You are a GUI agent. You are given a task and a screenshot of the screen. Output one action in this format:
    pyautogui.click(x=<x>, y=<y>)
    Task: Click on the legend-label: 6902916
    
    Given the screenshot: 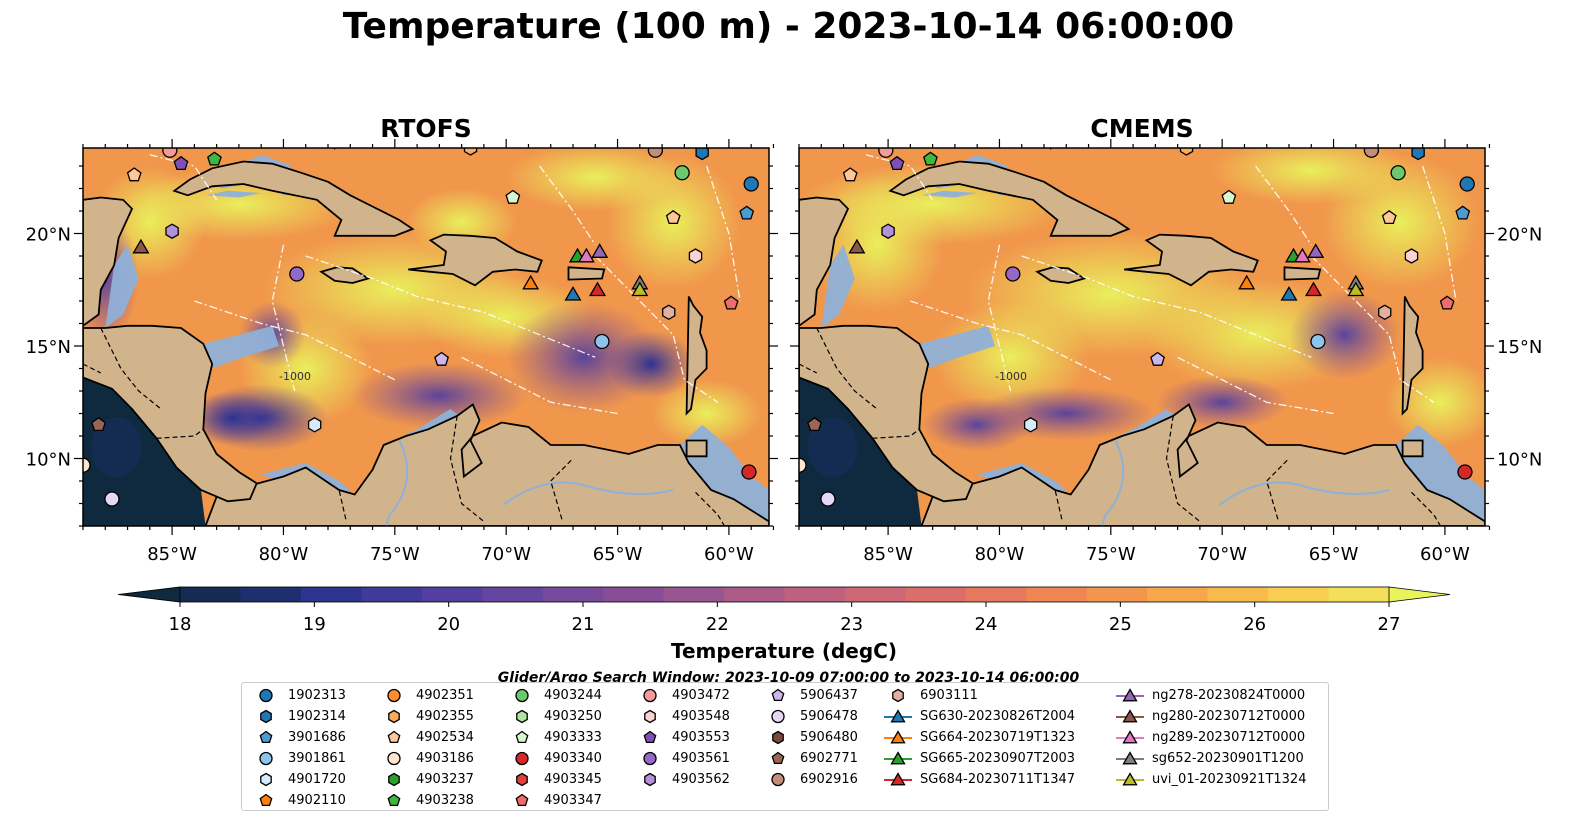 What is the action you would take?
    pyautogui.click(x=829, y=779)
    